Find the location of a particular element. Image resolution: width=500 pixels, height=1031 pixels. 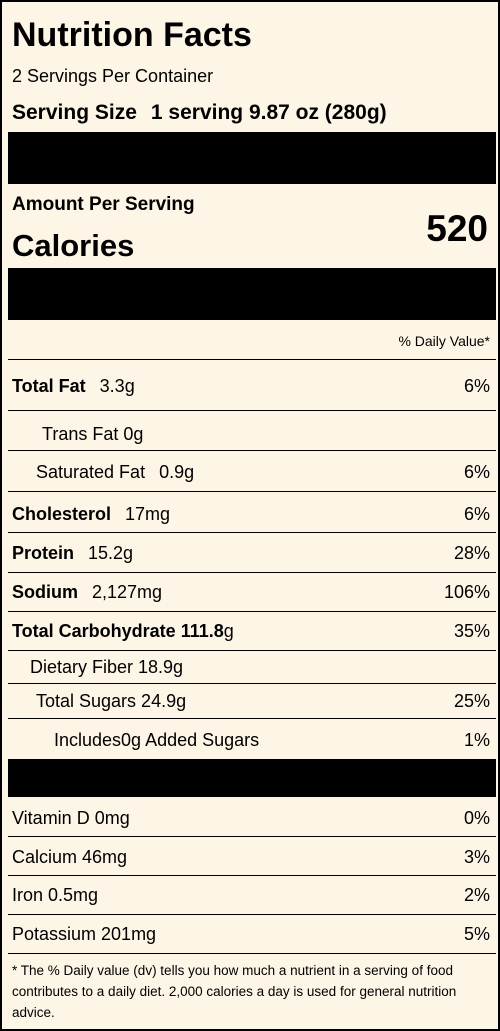

nutrient-dv: 35% is located at coordinates (471, 631).